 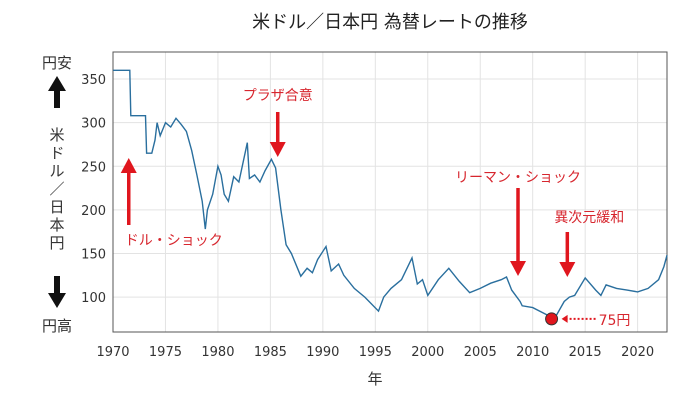 What do you see at coordinates (589, 243) in the screenshot?
I see `annotation: 異次元緩和` at bounding box center [589, 243].